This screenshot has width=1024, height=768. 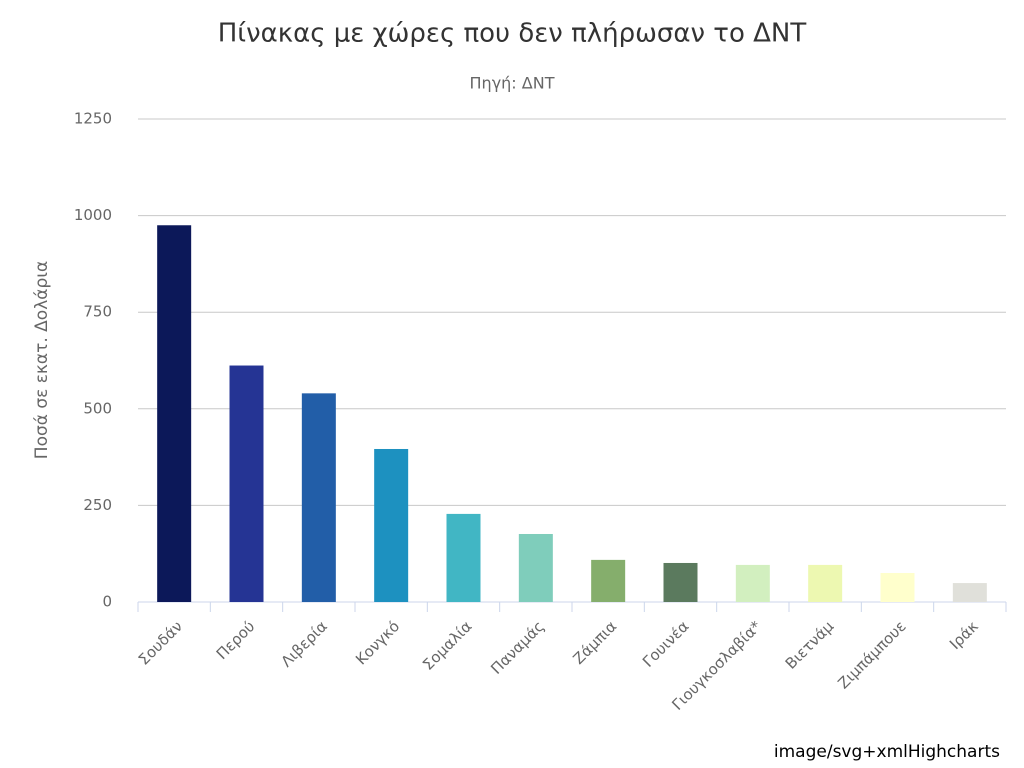 What do you see at coordinates (512, 83) in the screenshot?
I see `chart-subtitle: Πηγή: ΔΝΤ` at bounding box center [512, 83].